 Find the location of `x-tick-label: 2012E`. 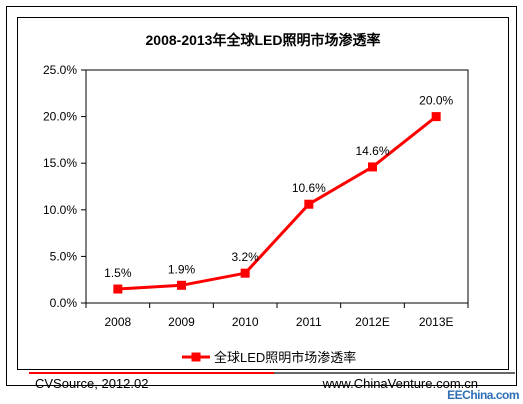

x-tick-label: 2012E is located at coordinates (372, 322).